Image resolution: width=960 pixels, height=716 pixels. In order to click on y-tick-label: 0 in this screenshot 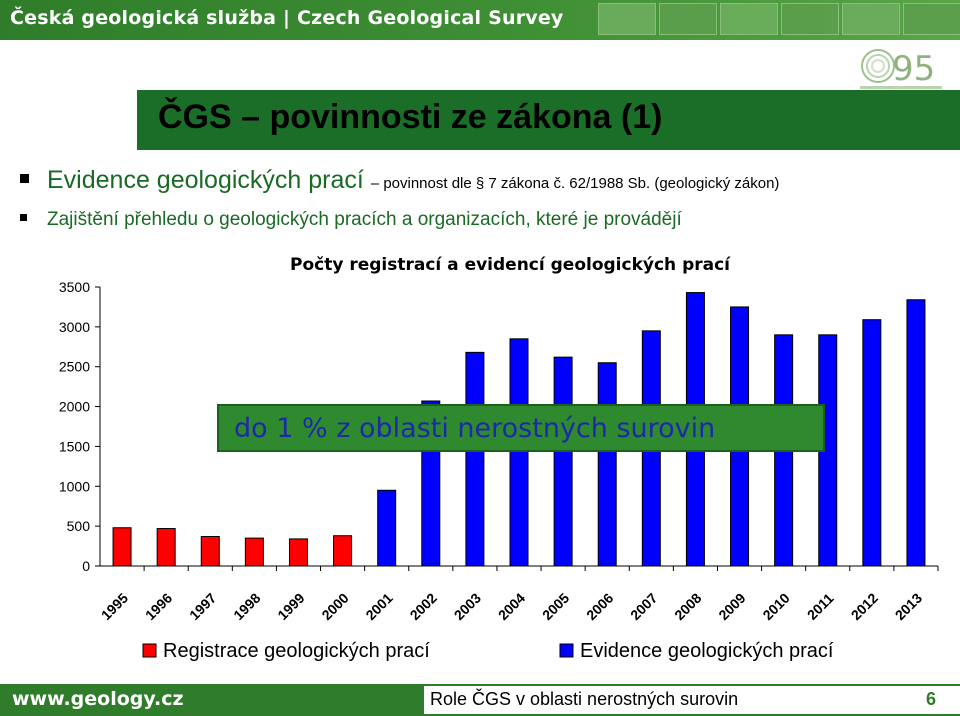, I will do `click(86, 566)`.